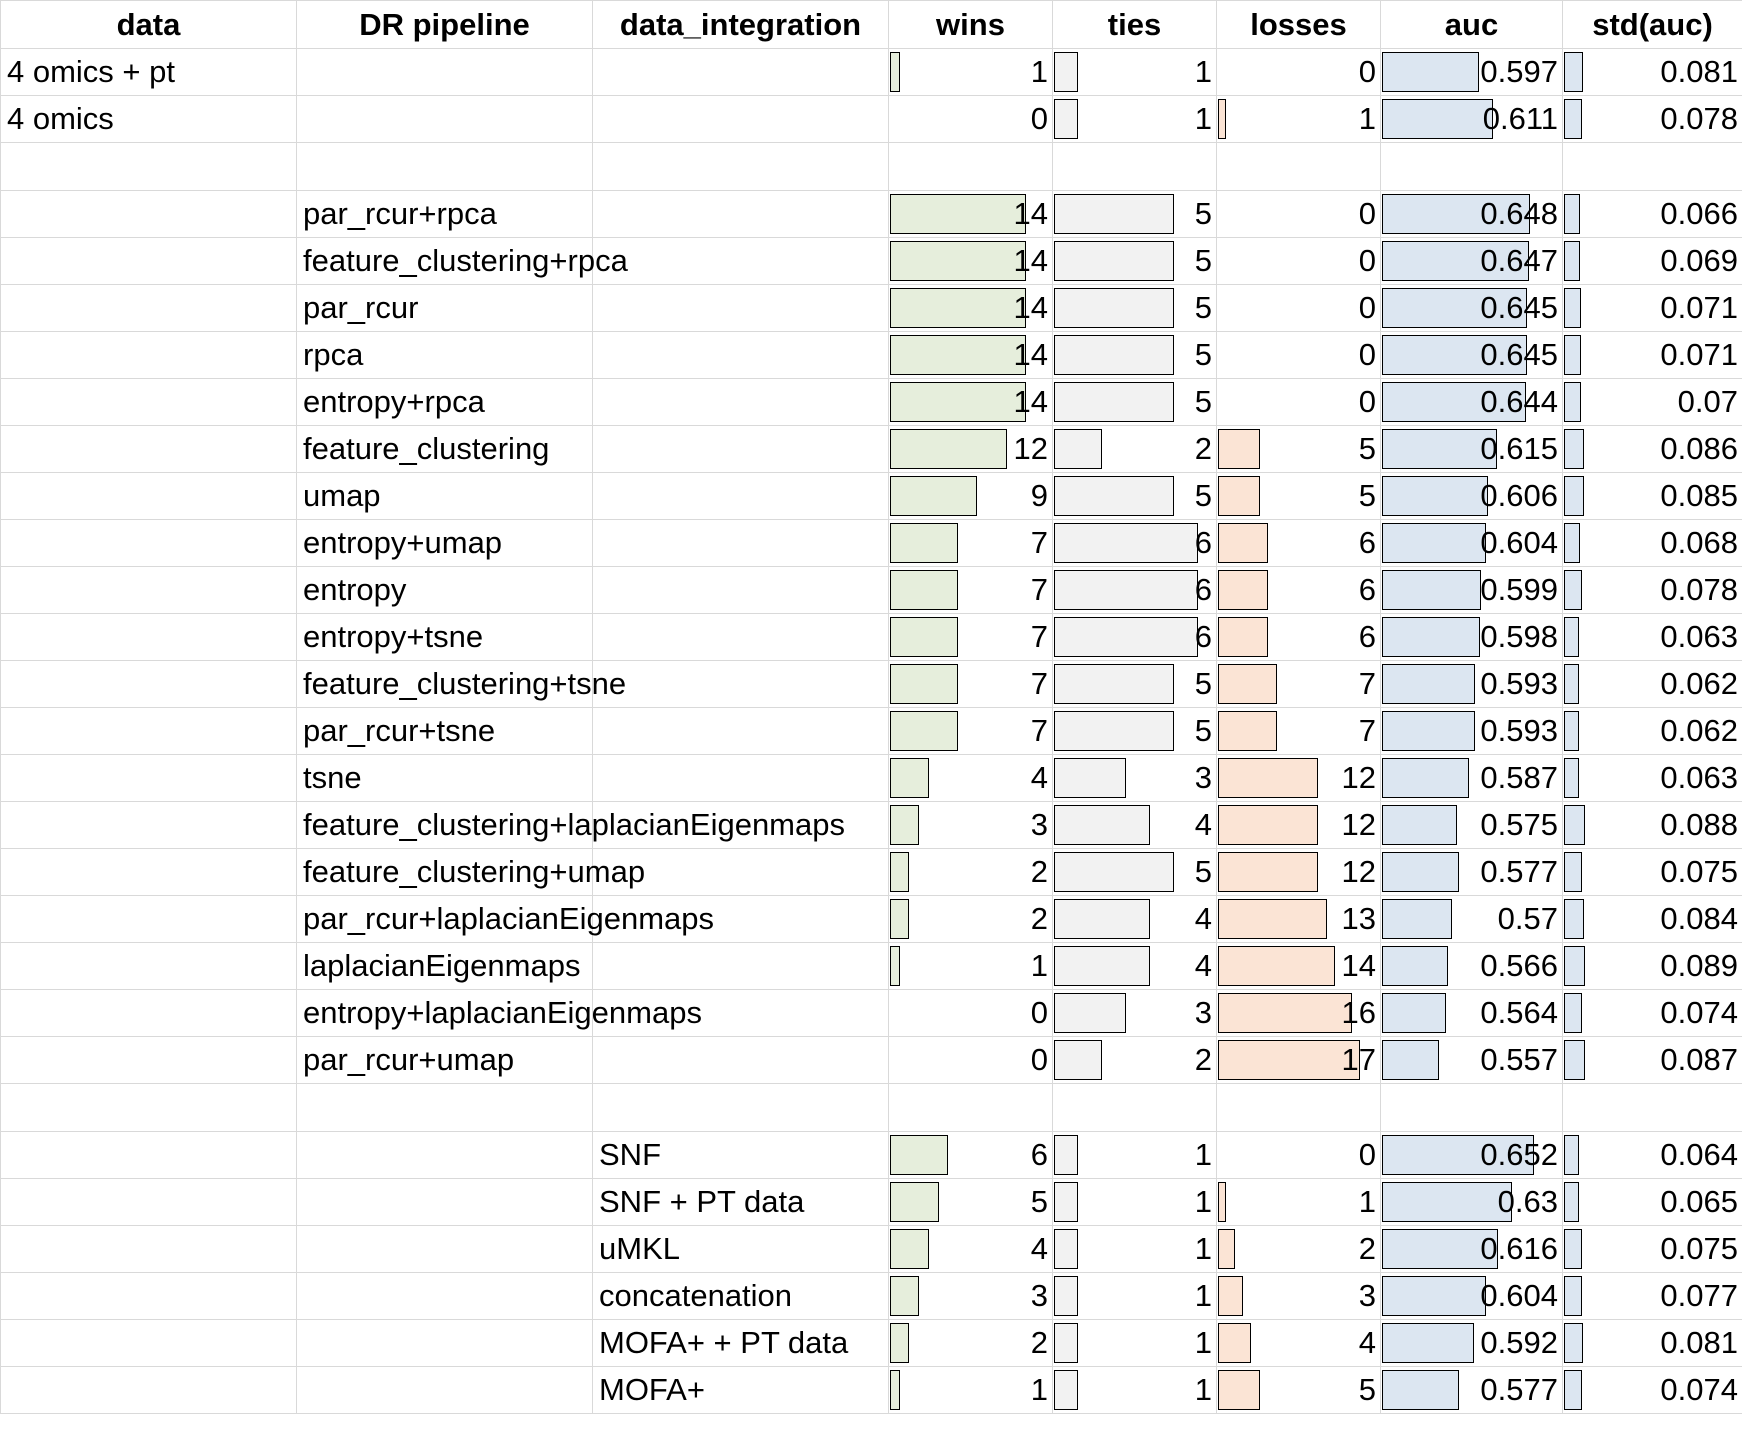 The width and height of the screenshot is (1742, 1441). Describe the element at coordinates (444, 496) in the screenshot. I see `cell-dr-pipeline: umap` at that location.